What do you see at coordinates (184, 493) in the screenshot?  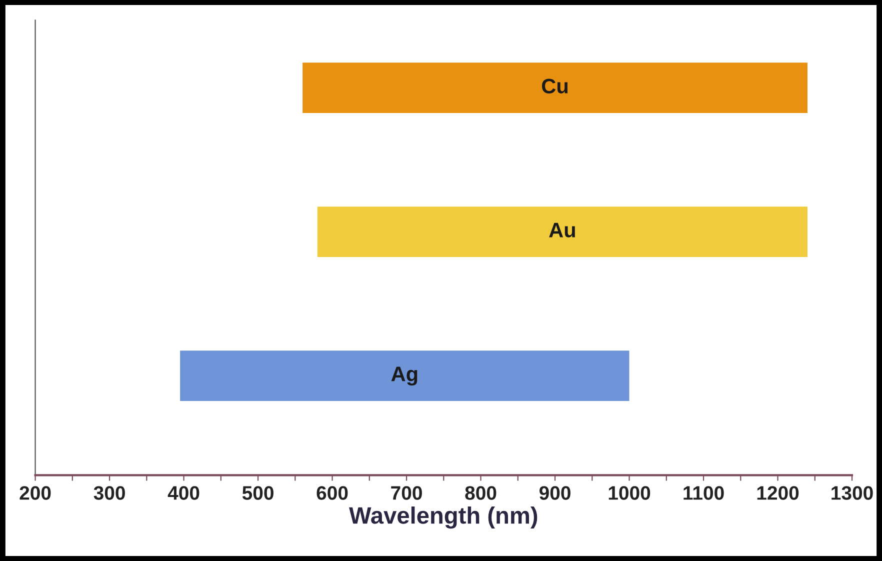 I see `x-tick-label: 400` at bounding box center [184, 493].